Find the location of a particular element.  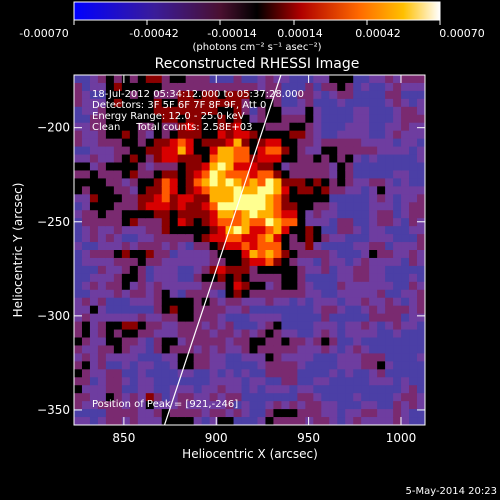

x-tick-label: 850 is located at coordinates (123, 438).